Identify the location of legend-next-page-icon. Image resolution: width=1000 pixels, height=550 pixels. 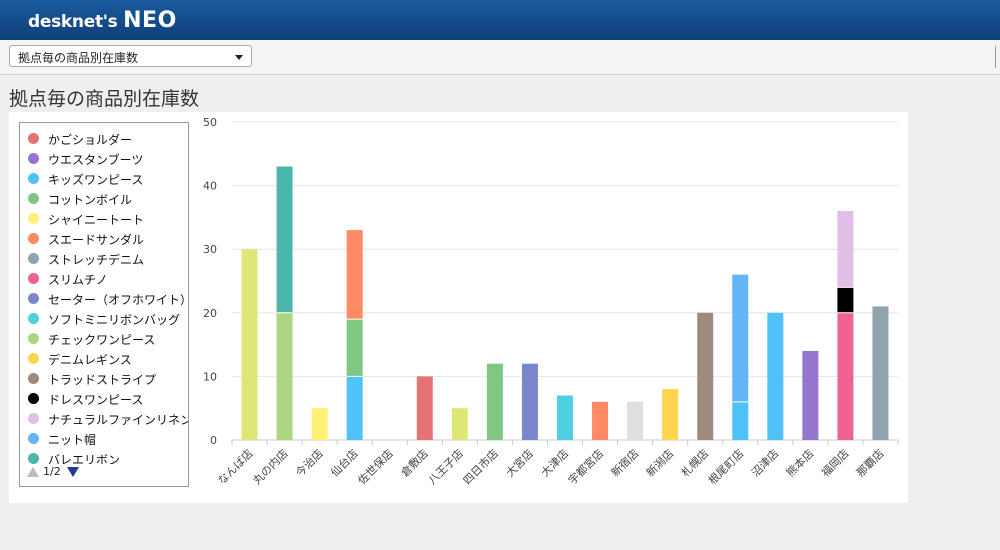
(73, 472).